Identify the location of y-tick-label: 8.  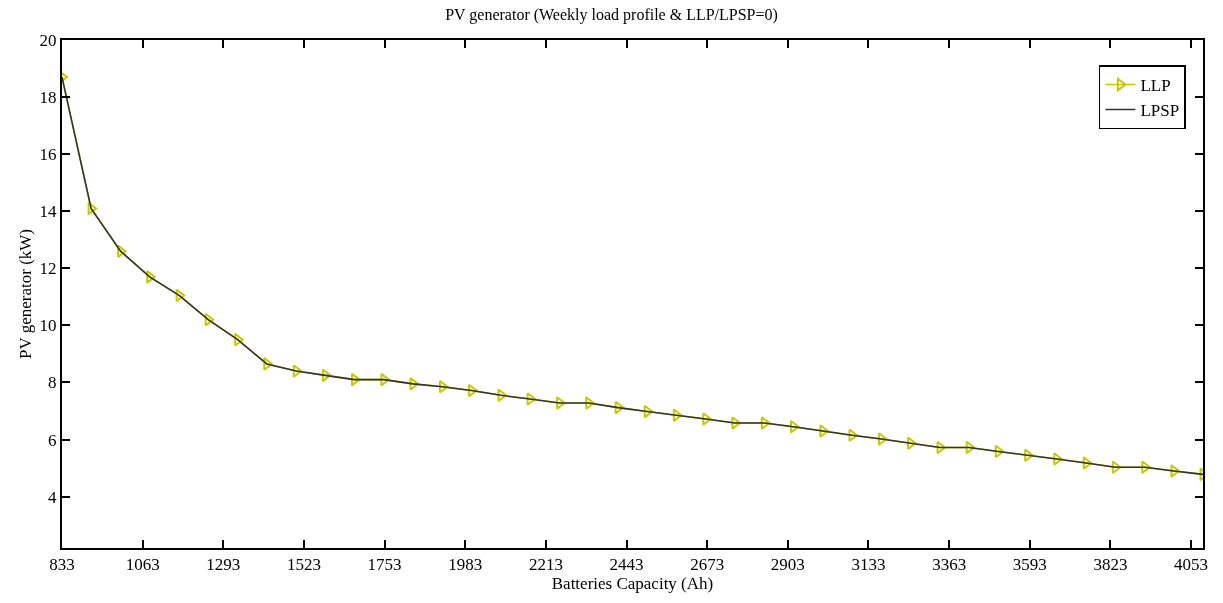
(52, 383).